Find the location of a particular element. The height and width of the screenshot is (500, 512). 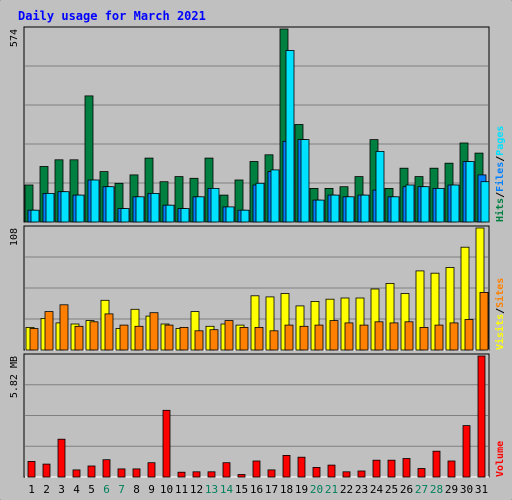

legend-entry: Volume is located at coordinates (500, 459).